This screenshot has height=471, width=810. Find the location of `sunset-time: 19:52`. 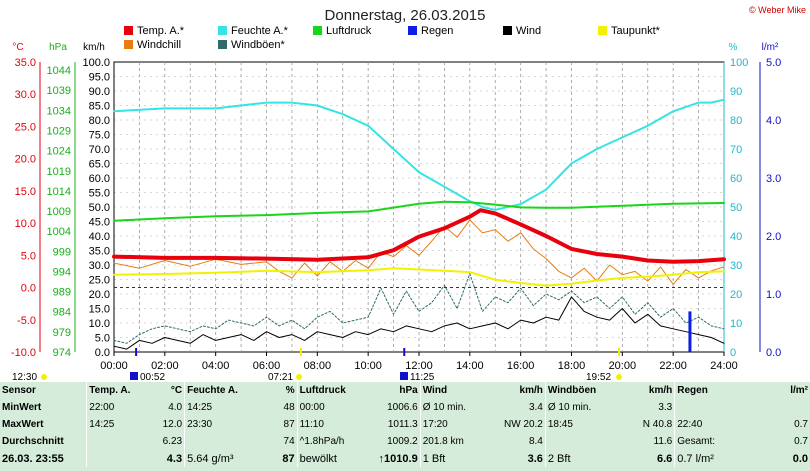

sunset-time: 19:52 is located at coordinates (598, 377).